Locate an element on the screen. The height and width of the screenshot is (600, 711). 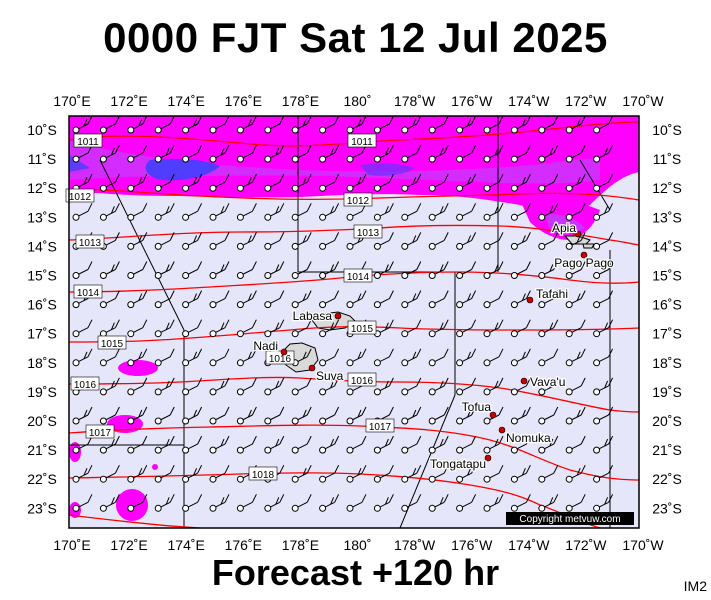
chart-title: 0000 FJT Sat 12 Jul 2025 is located at coordinates (355, 37).